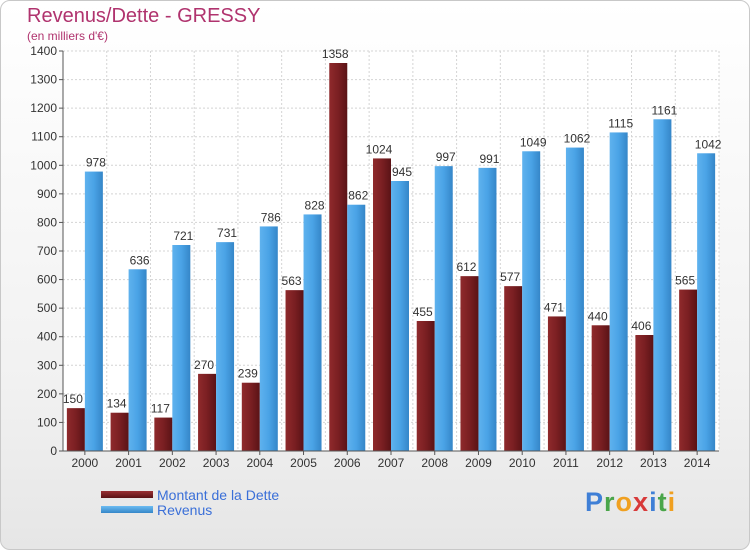 The image size is (750, 550). I want to click on data-label-revenue: 828, so click(315, 205).